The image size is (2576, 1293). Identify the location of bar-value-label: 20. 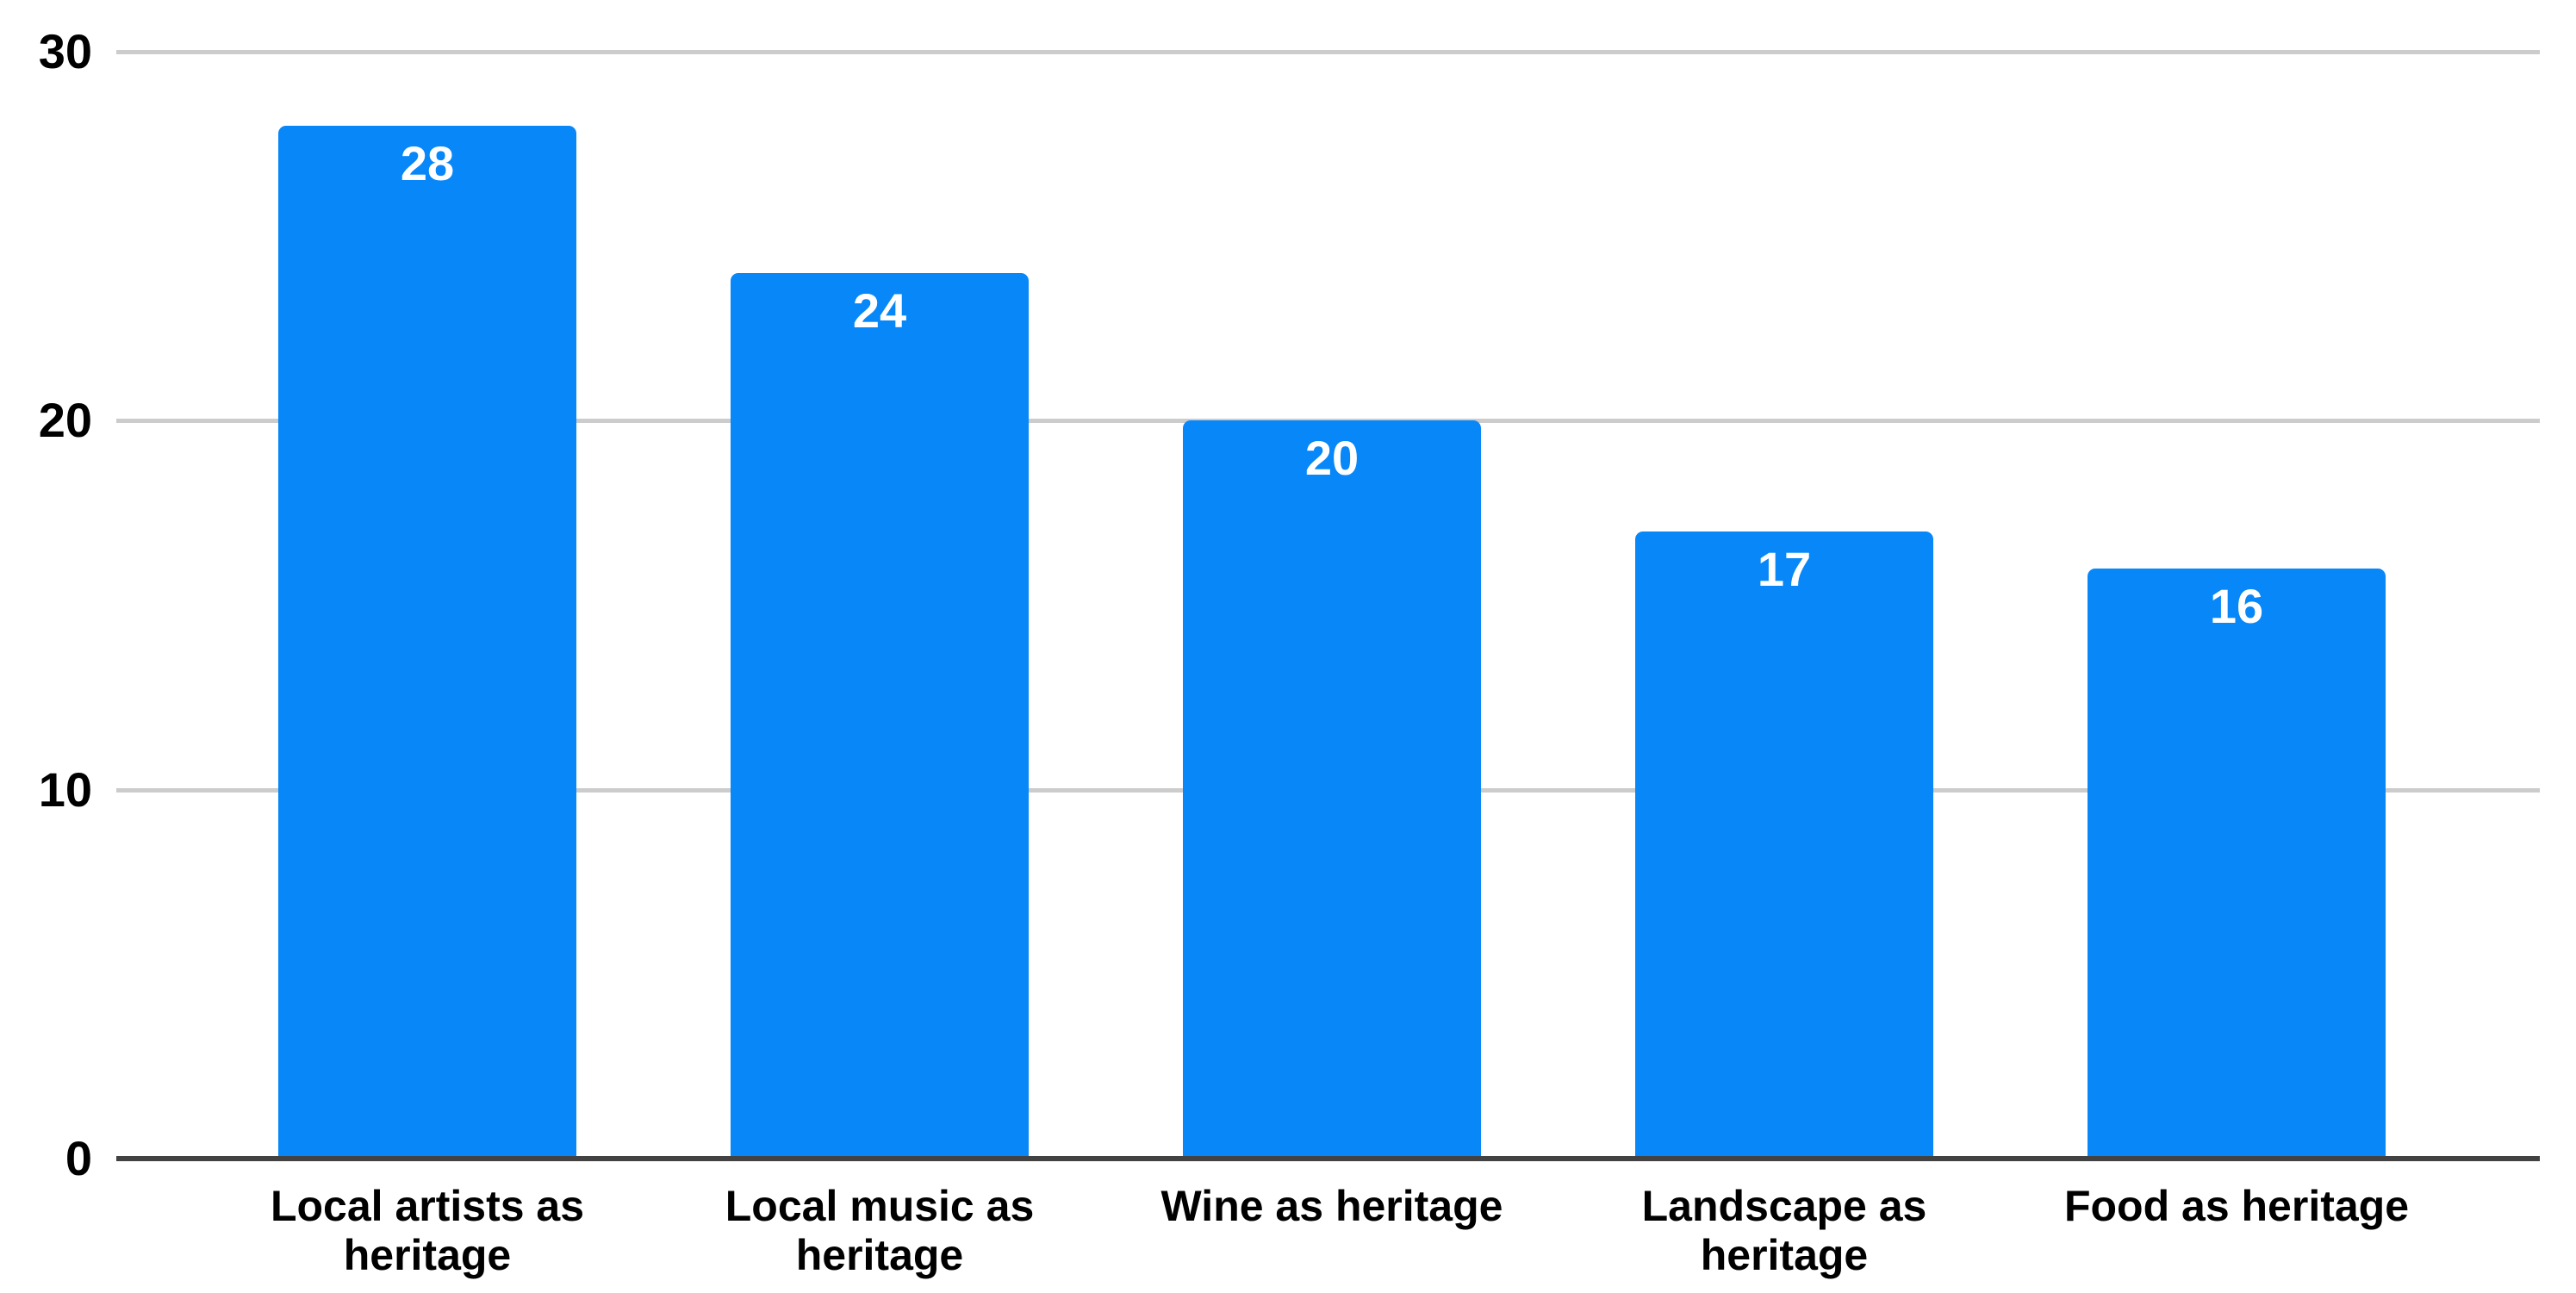
(1332, 458).